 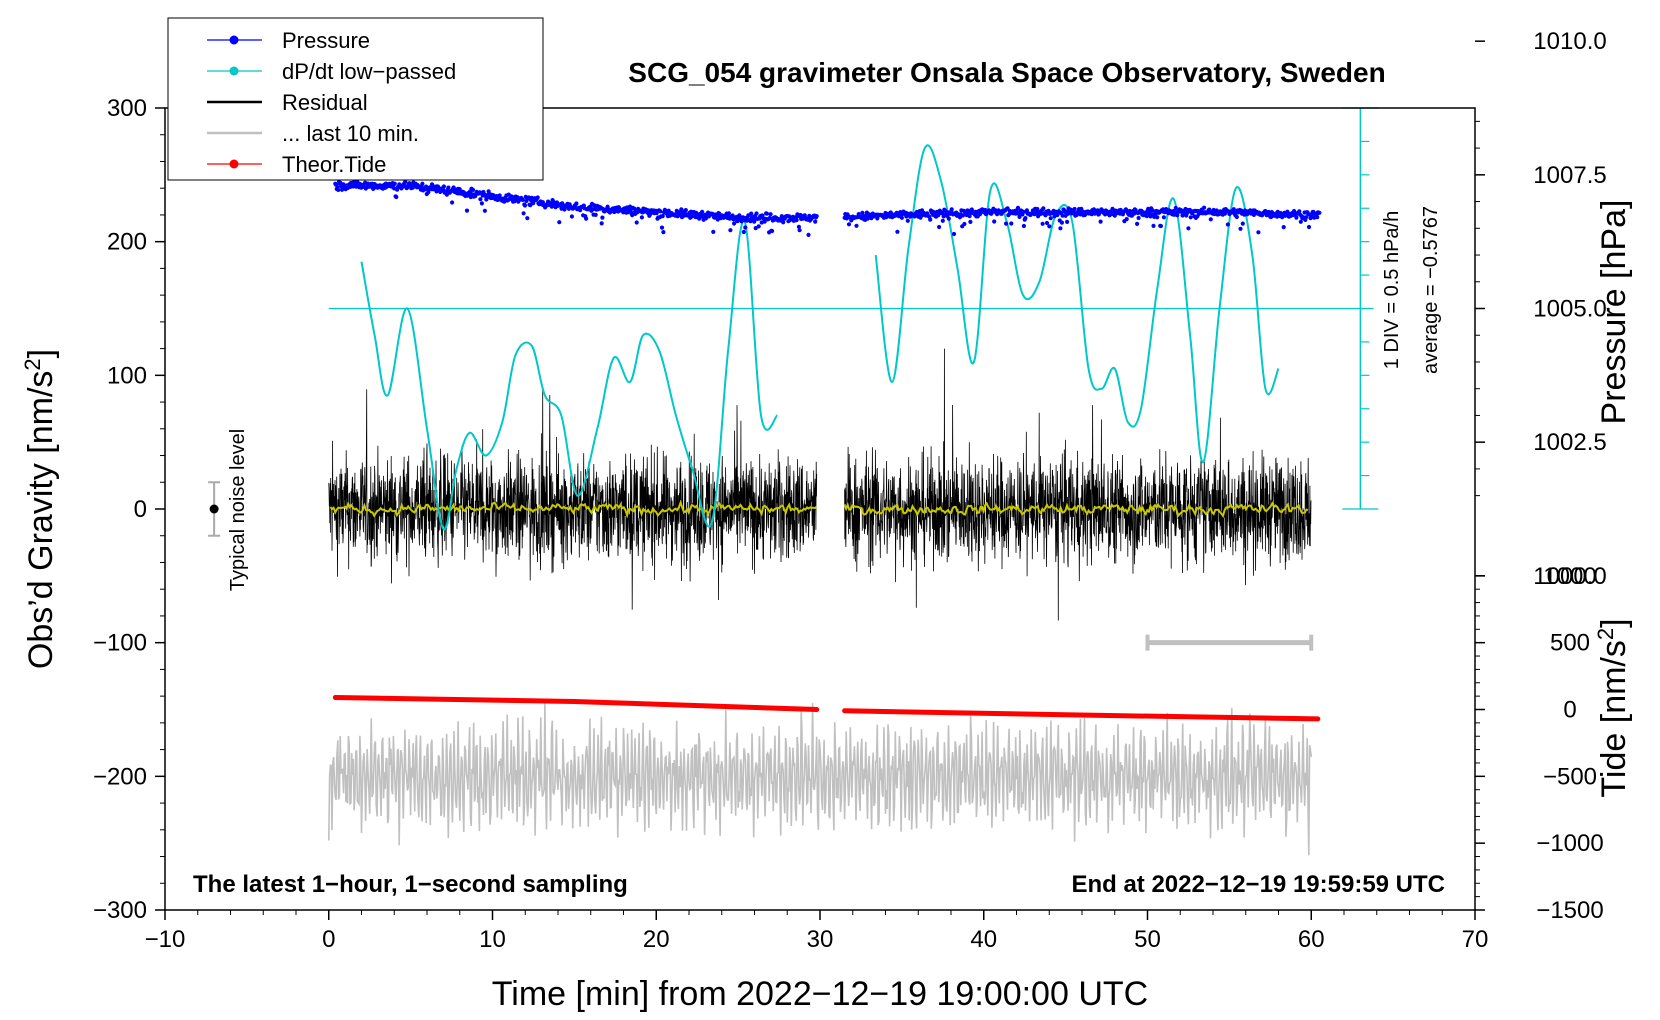 What do you see at coordinates (1258, 884) in the screenshot?
I see `note-right: End at 2022−12−19 19:59:59 UTC` at bounding box center [1258, 884].